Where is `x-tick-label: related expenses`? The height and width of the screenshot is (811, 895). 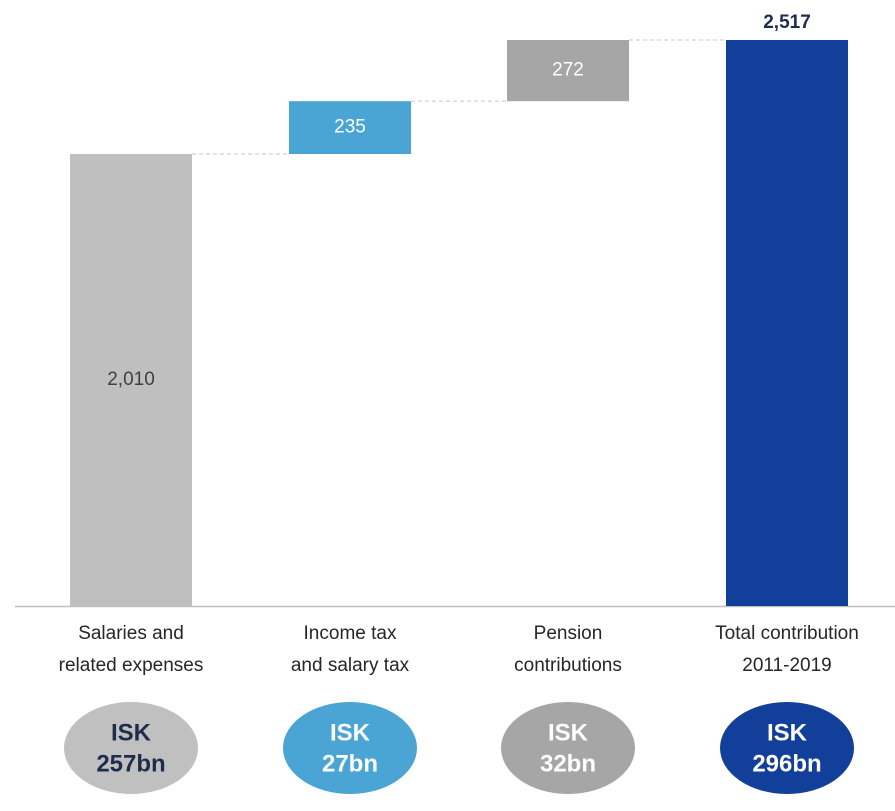
x-tick-label: related expenses is located at coordinates (131, 665).